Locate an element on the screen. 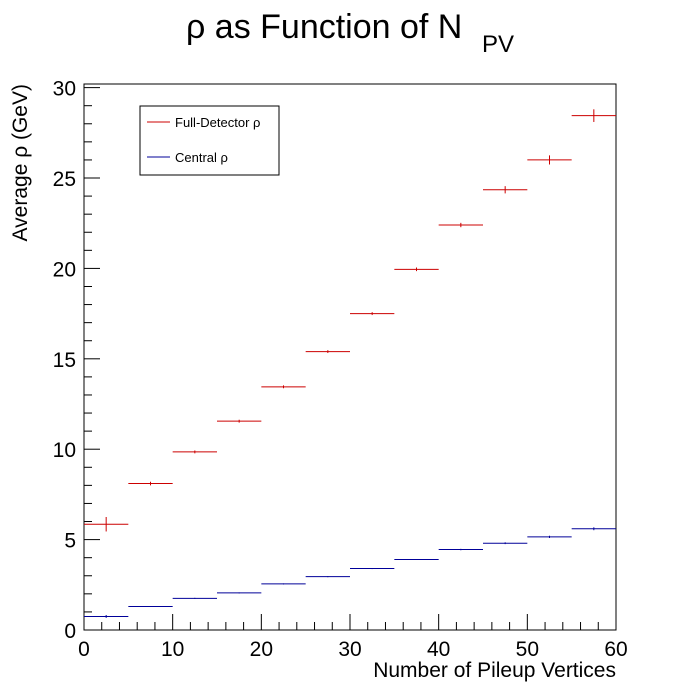 The width and height of the screenshot is (700, 700). y-tick-label: 30 is located at coordinates (64, 89).